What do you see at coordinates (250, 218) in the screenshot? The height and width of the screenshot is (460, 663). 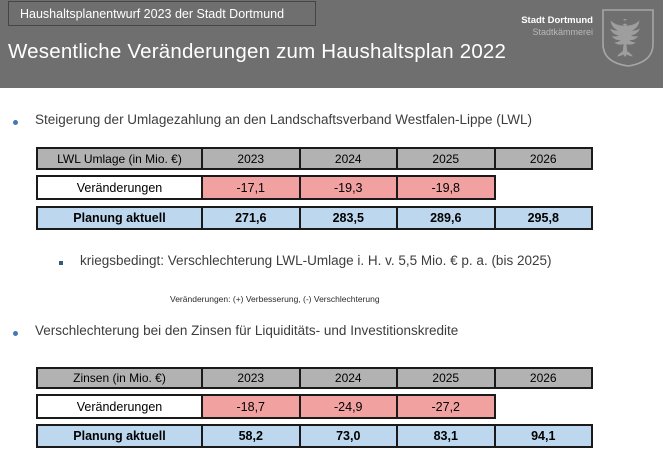 I see `plan-value-cell: 271,6` at bounding box center [250, 218].